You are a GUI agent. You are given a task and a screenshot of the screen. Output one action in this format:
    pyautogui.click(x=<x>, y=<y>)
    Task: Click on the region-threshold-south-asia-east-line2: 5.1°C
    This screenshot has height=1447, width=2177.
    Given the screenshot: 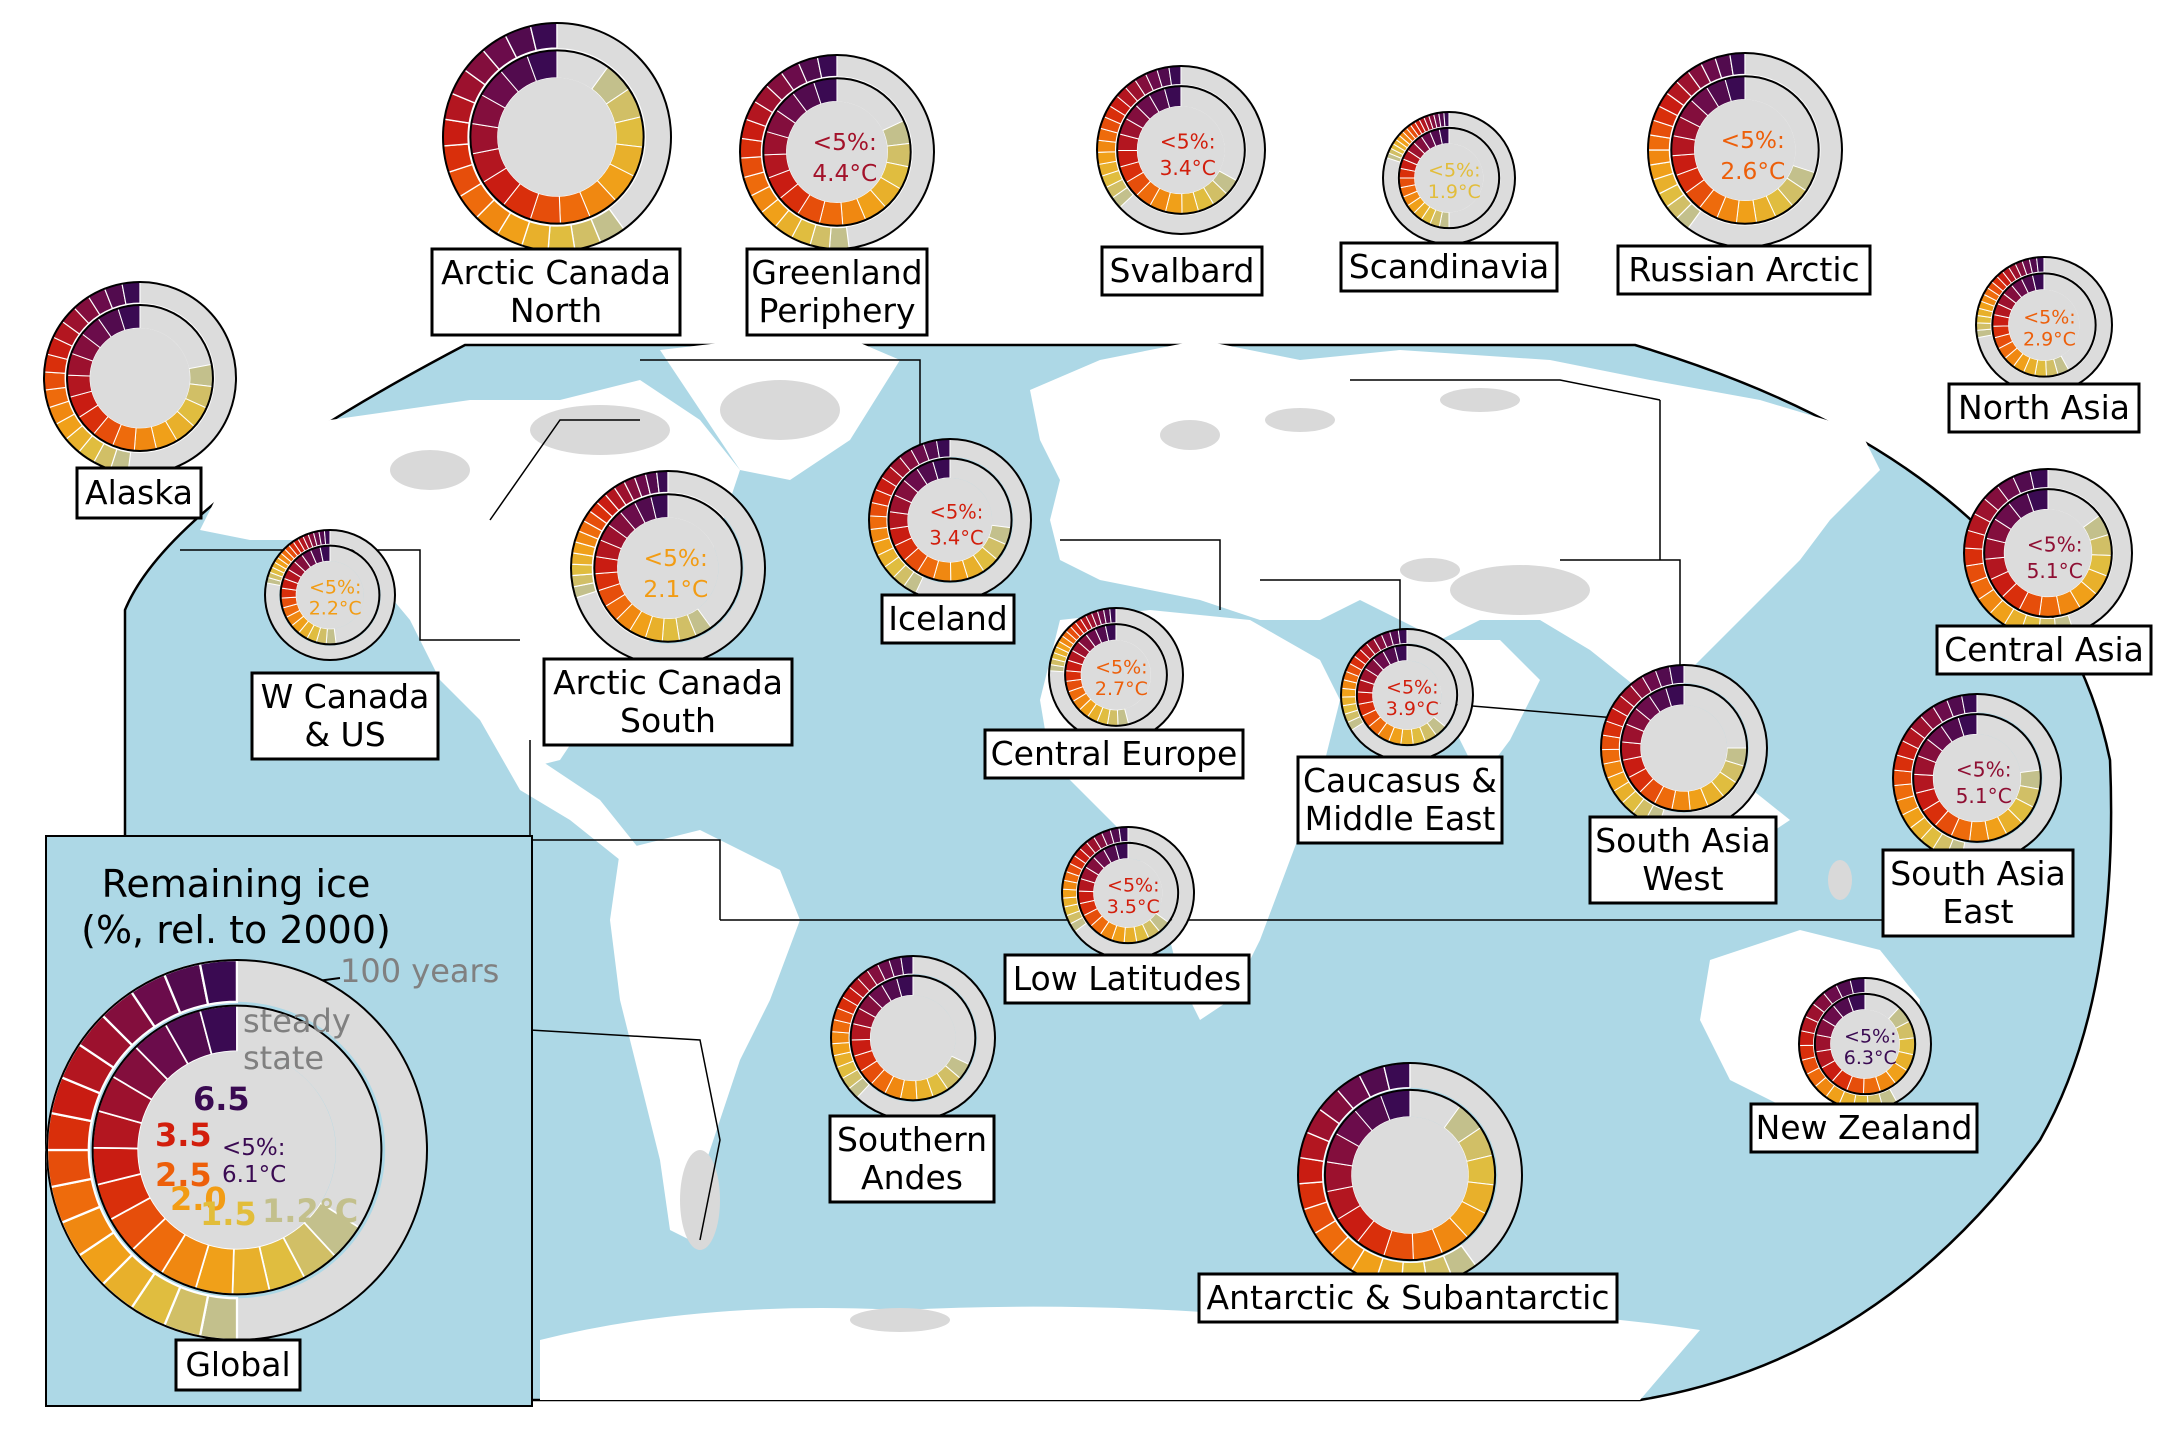 What is the action you would take?
    pyautogui.click(x=1984, y=796)
    